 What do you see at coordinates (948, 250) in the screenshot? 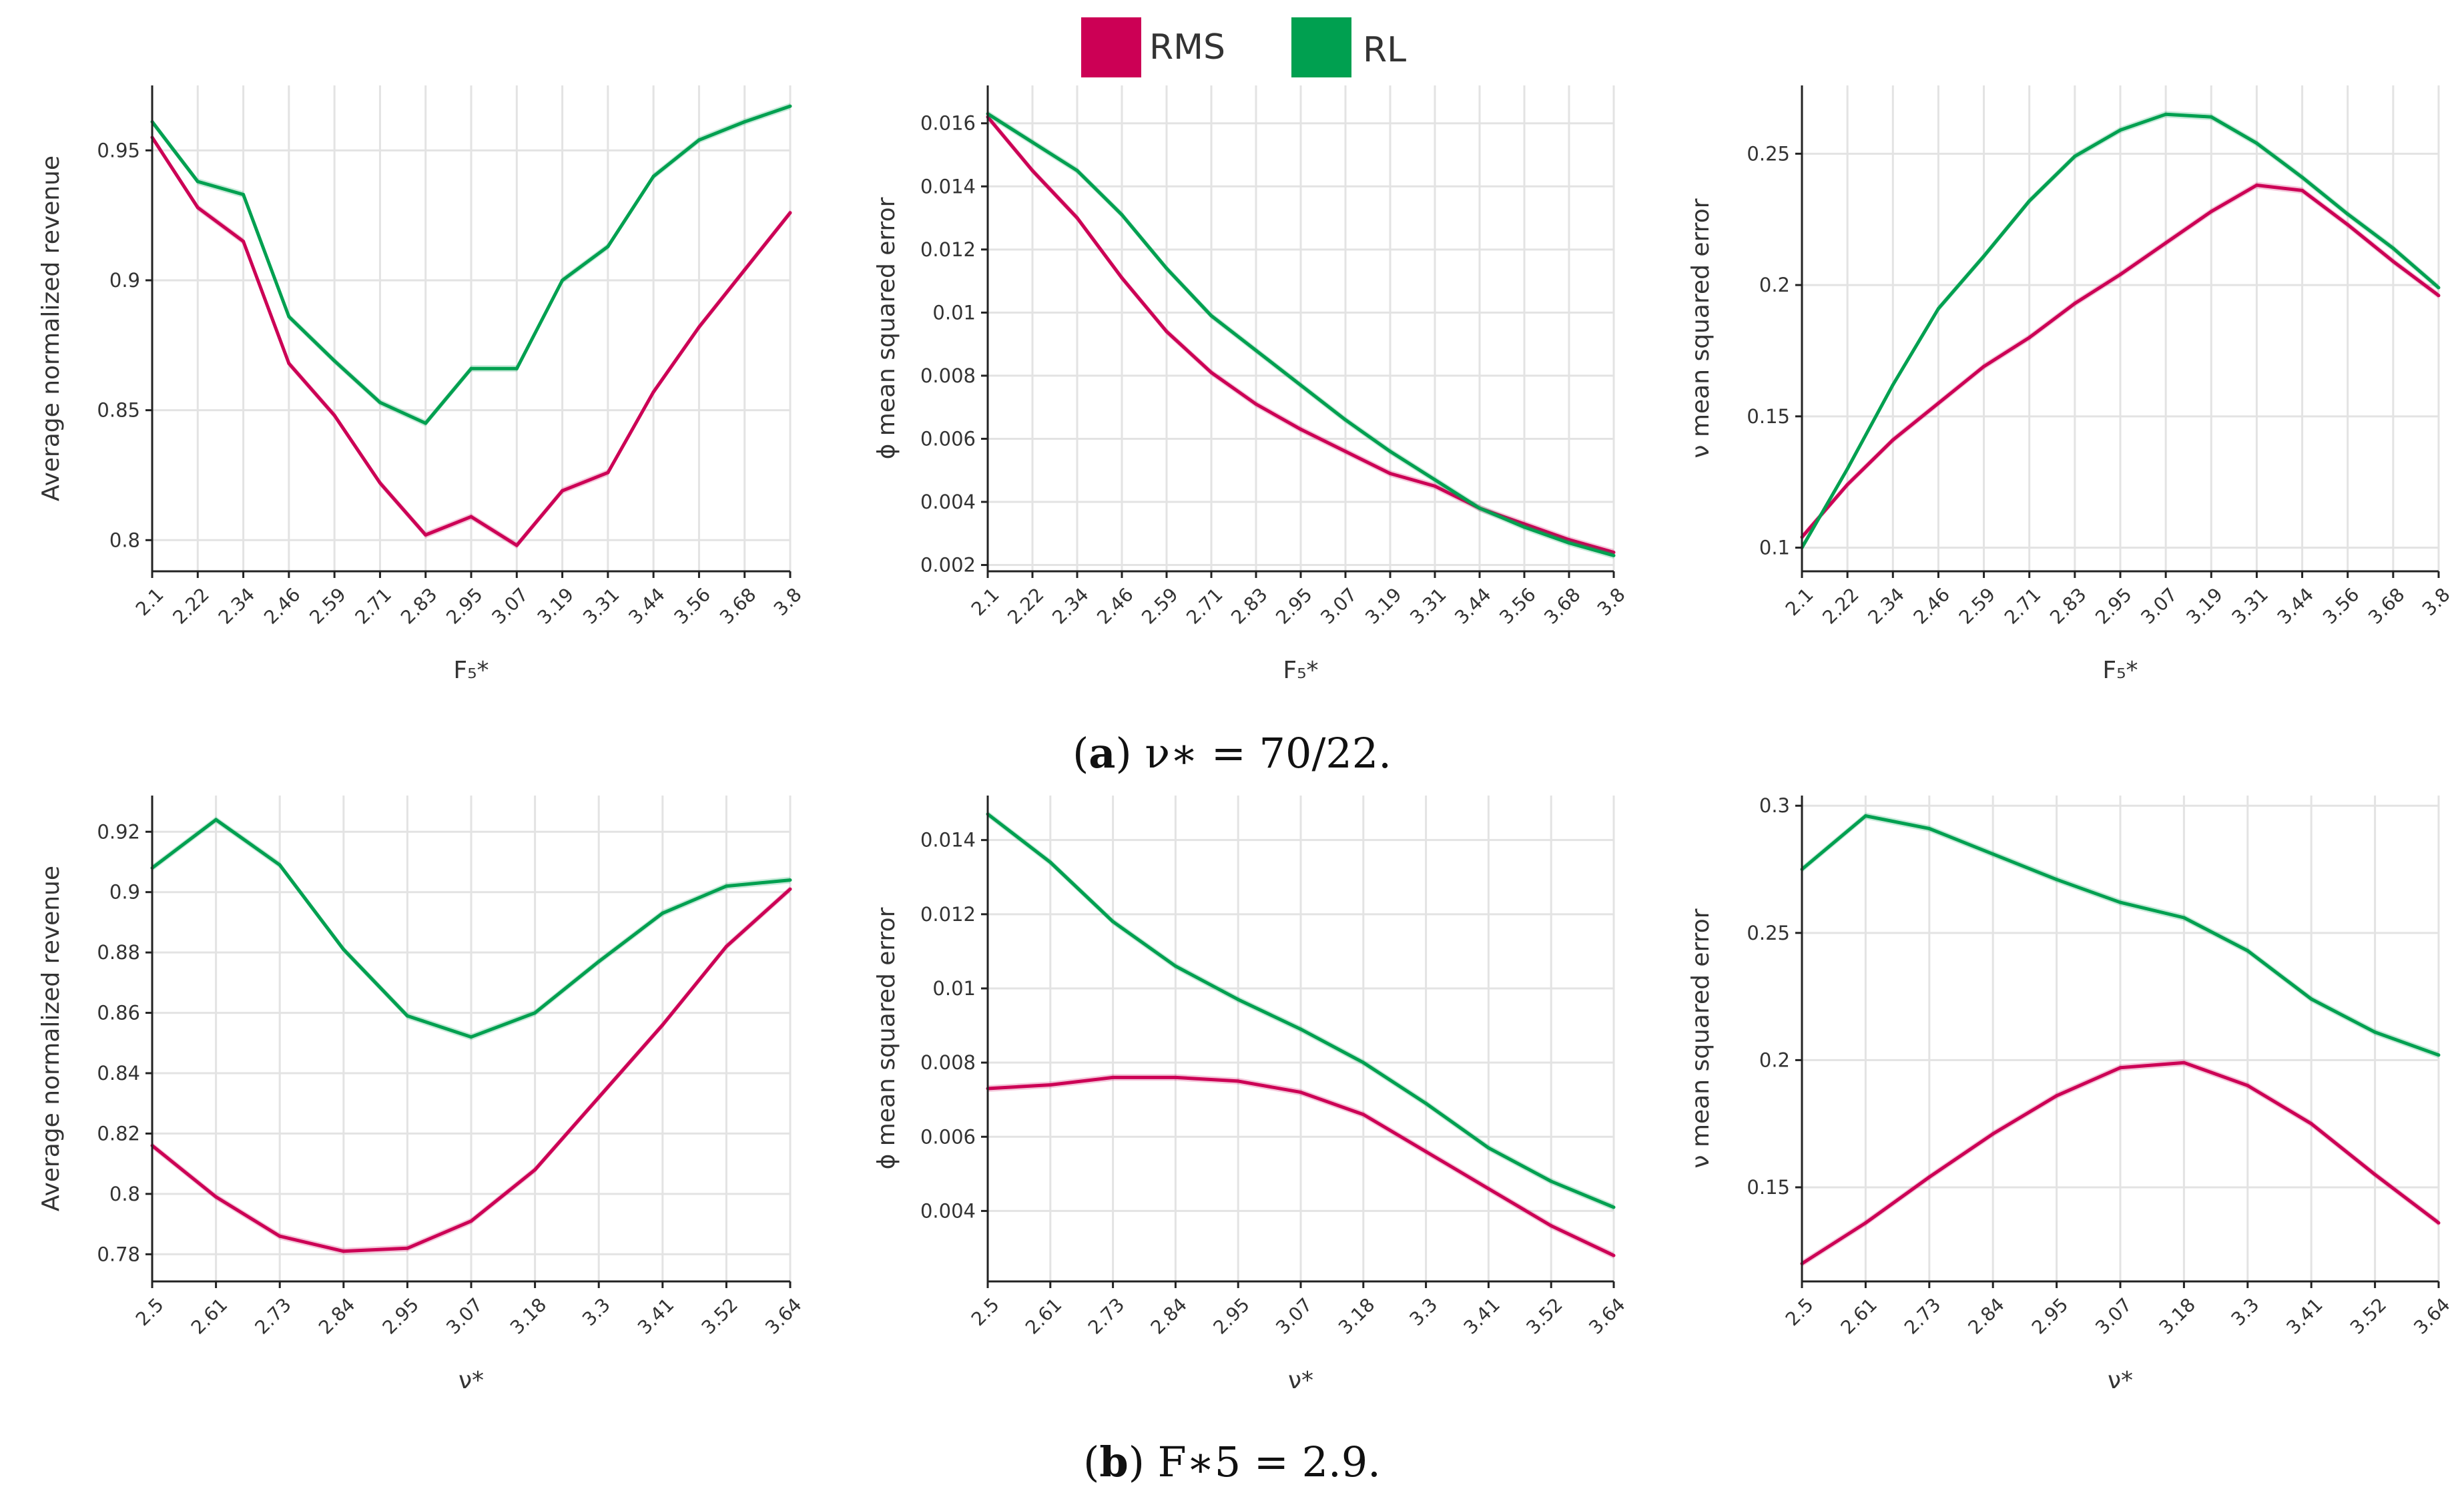
I see `chart1-ytick-label-5: 0.012` at bounding box center [948, 250].